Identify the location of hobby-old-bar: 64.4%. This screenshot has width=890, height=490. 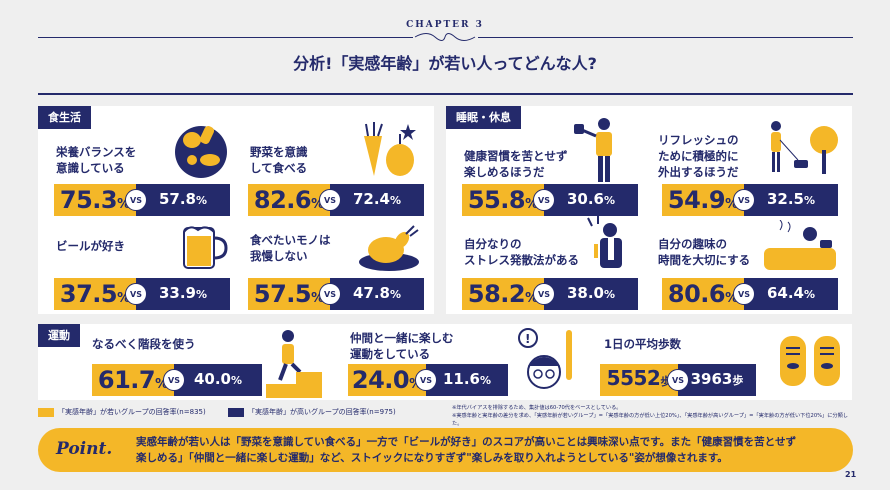
(791, 294).